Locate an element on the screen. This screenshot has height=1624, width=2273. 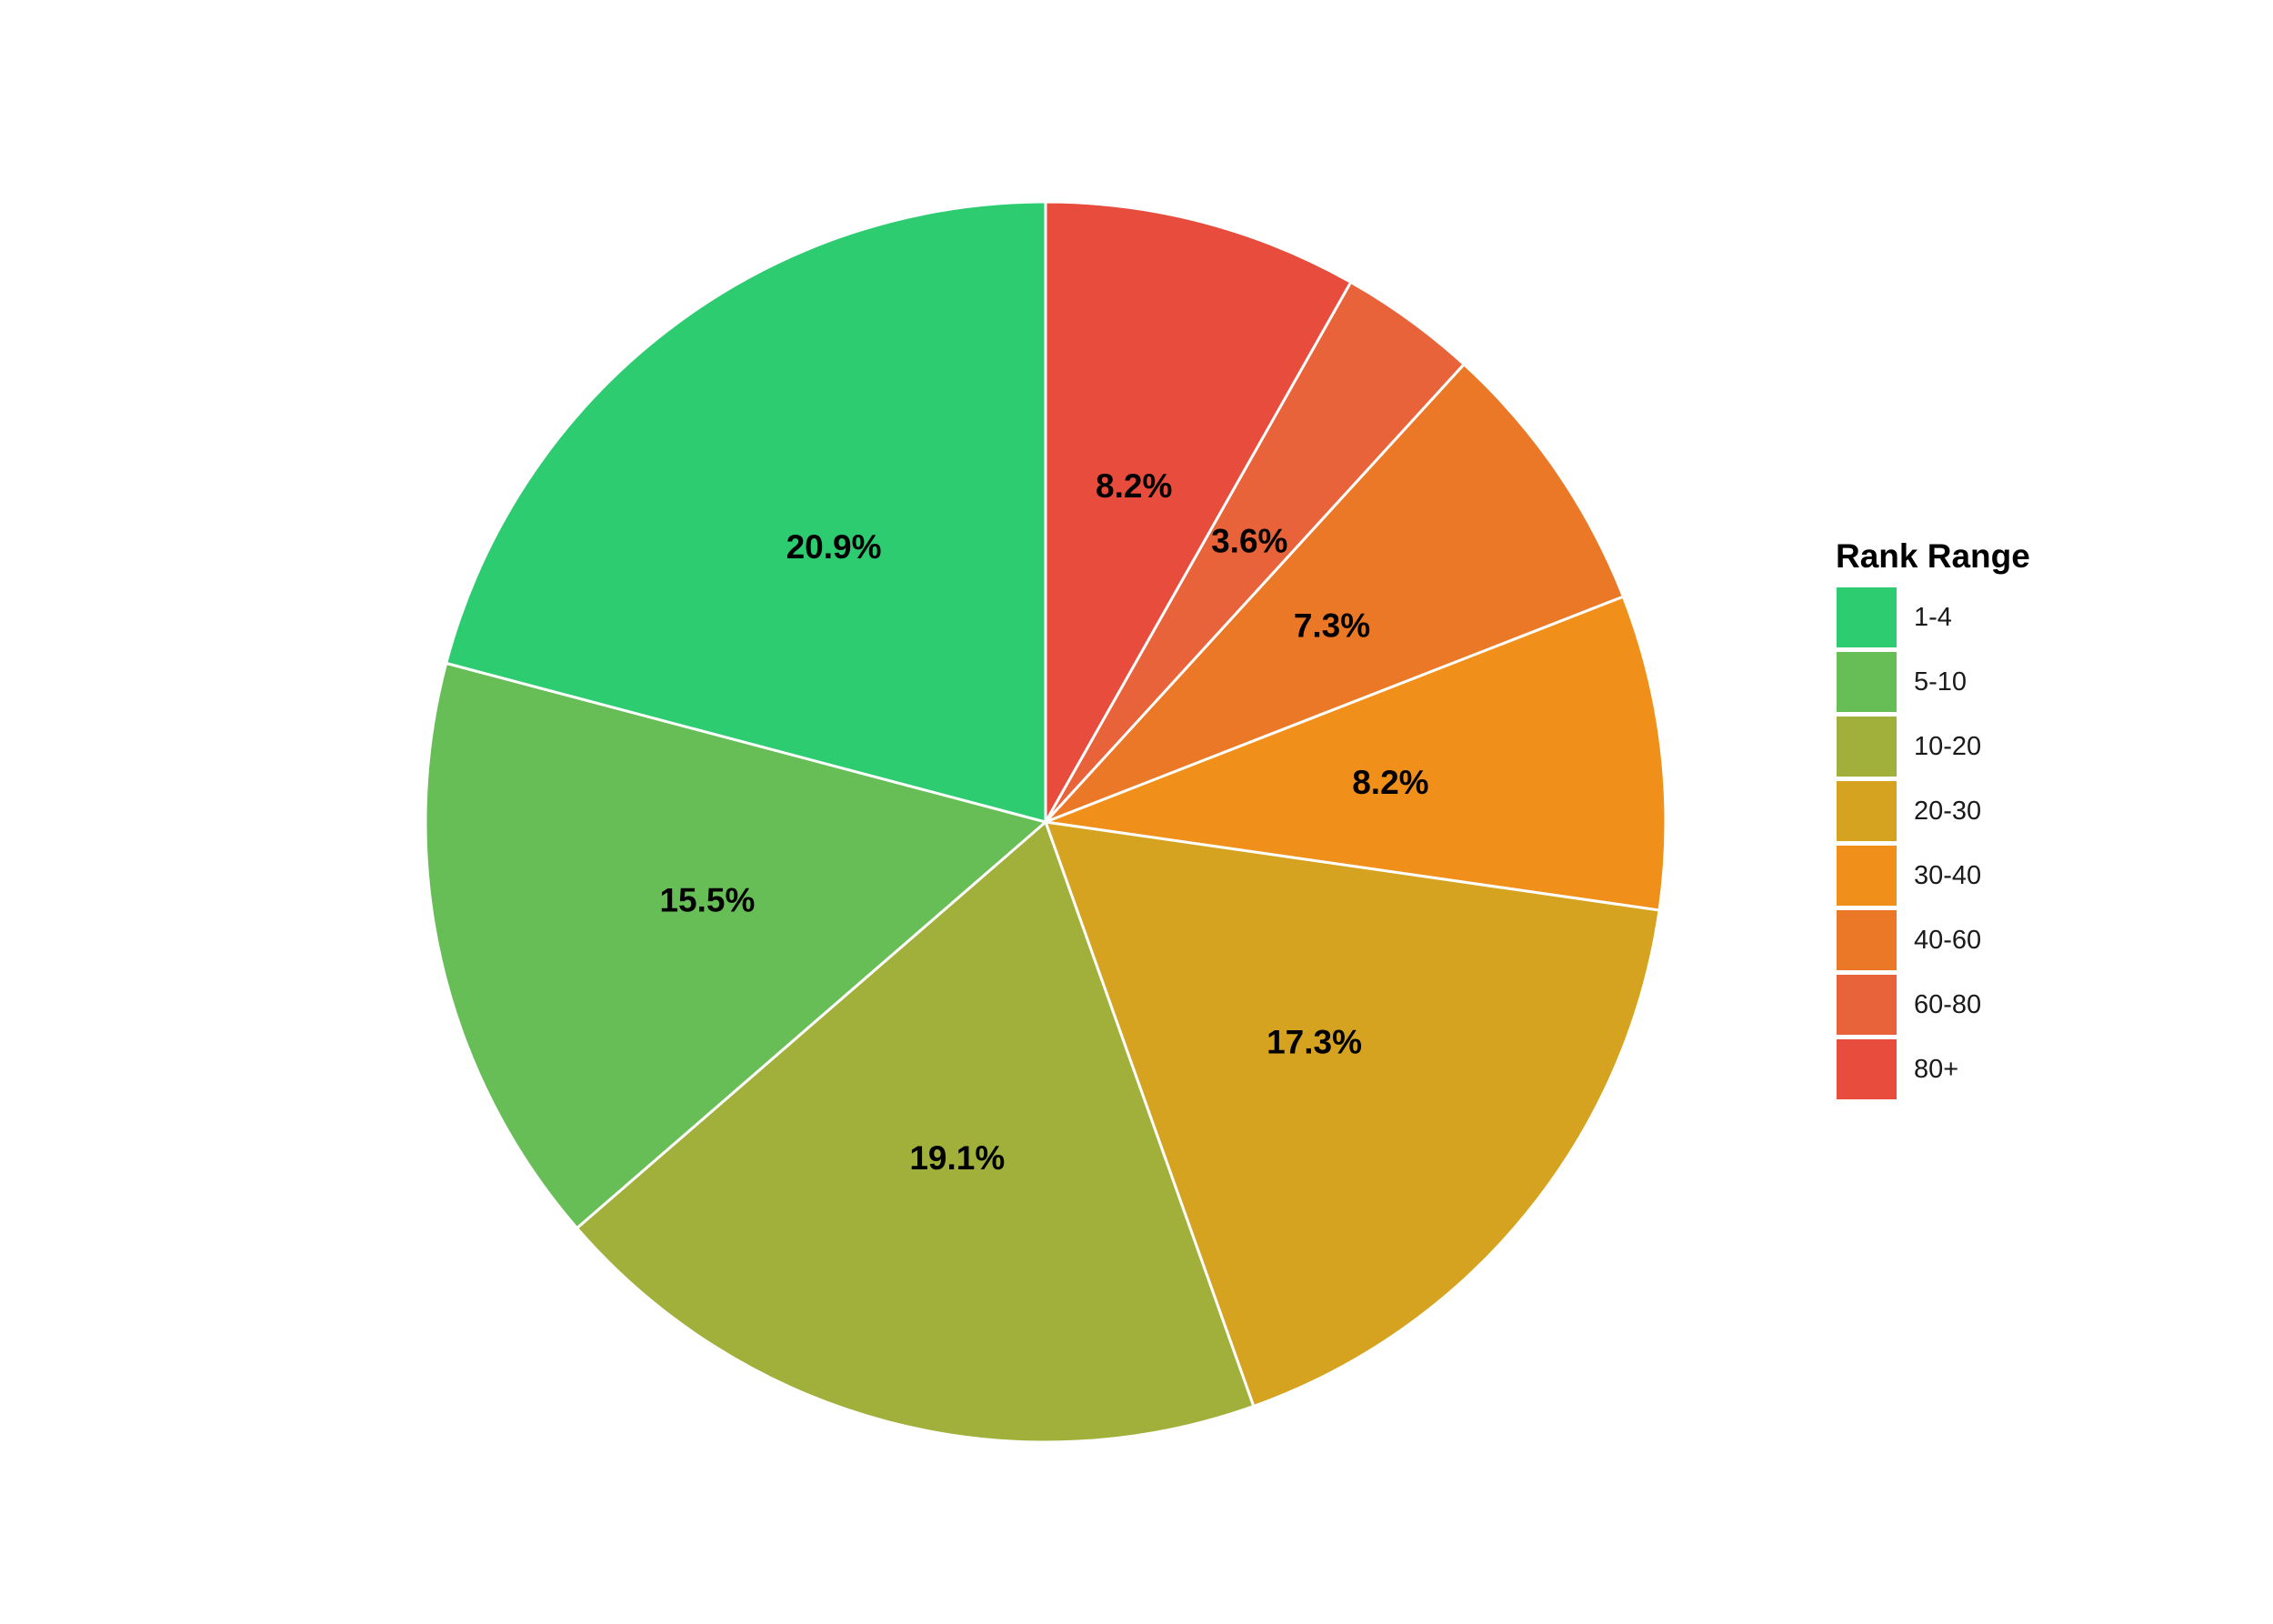
slice-label-60-80: 3.6% is located at coordinates (1249, 540).